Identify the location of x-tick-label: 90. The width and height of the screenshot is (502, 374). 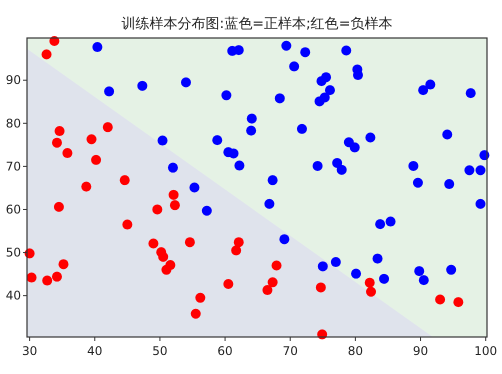
(420, 351).